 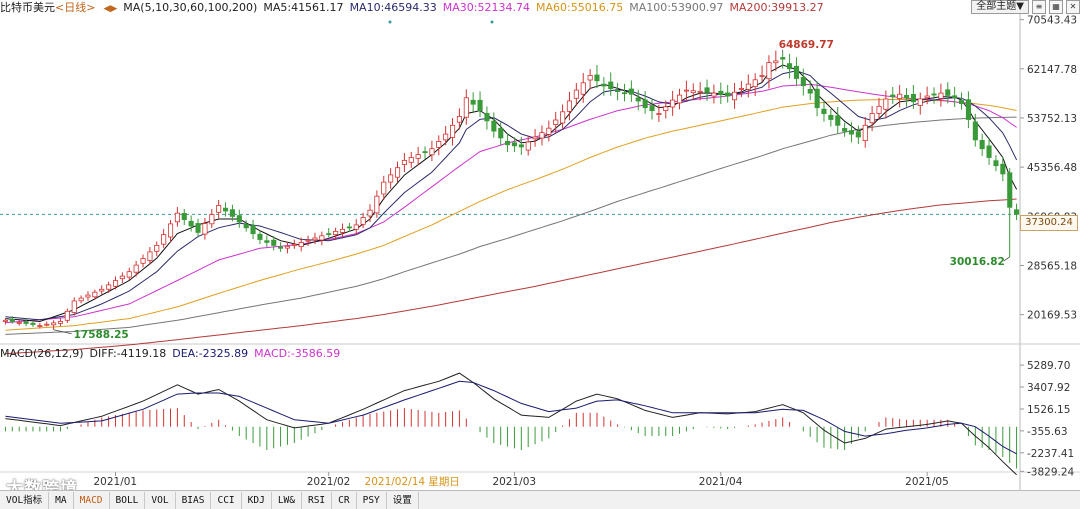 What do you see at coordinates (1039, 7) in the screenshot?
I see `lines-icon: ≡` at bounding box center [1039, 7].